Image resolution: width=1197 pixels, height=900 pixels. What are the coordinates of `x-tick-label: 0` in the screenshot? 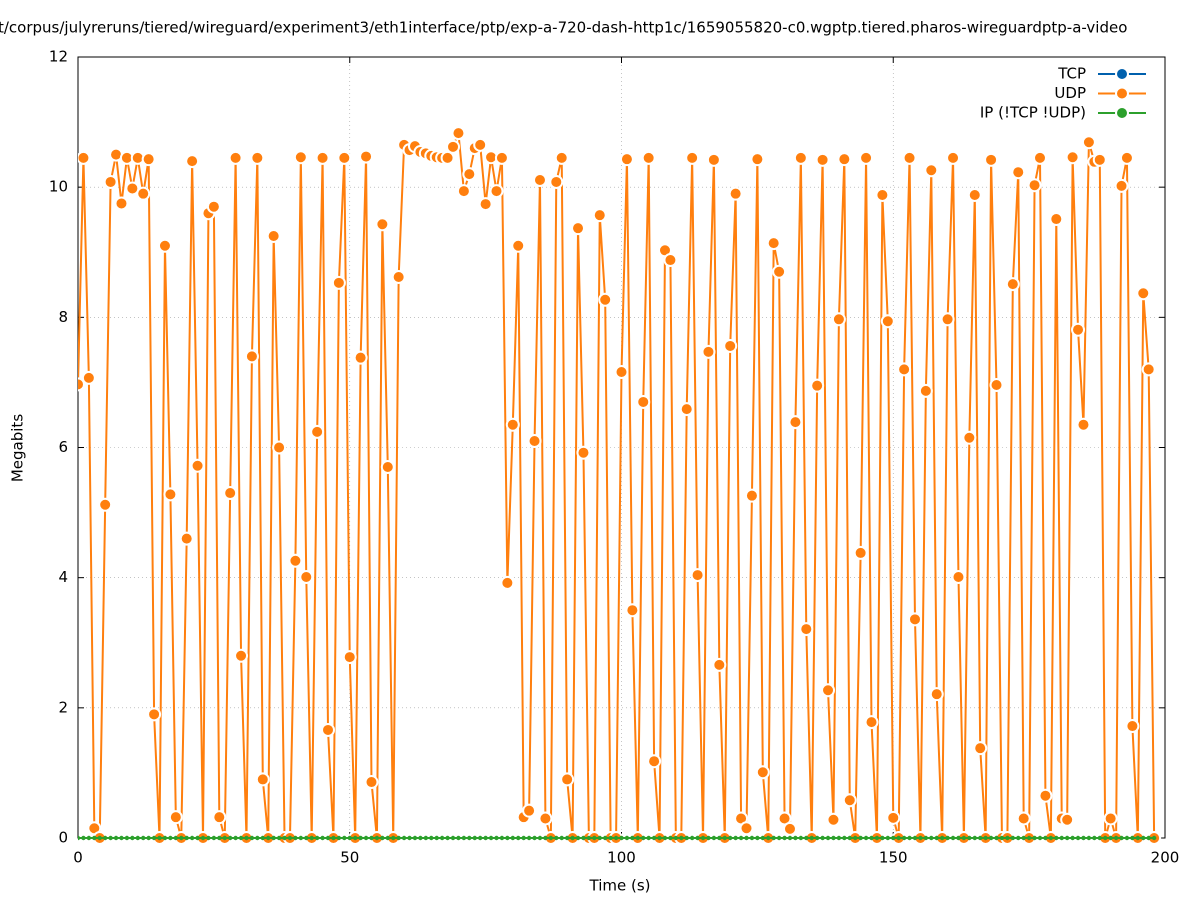 It's located at (78, 858).